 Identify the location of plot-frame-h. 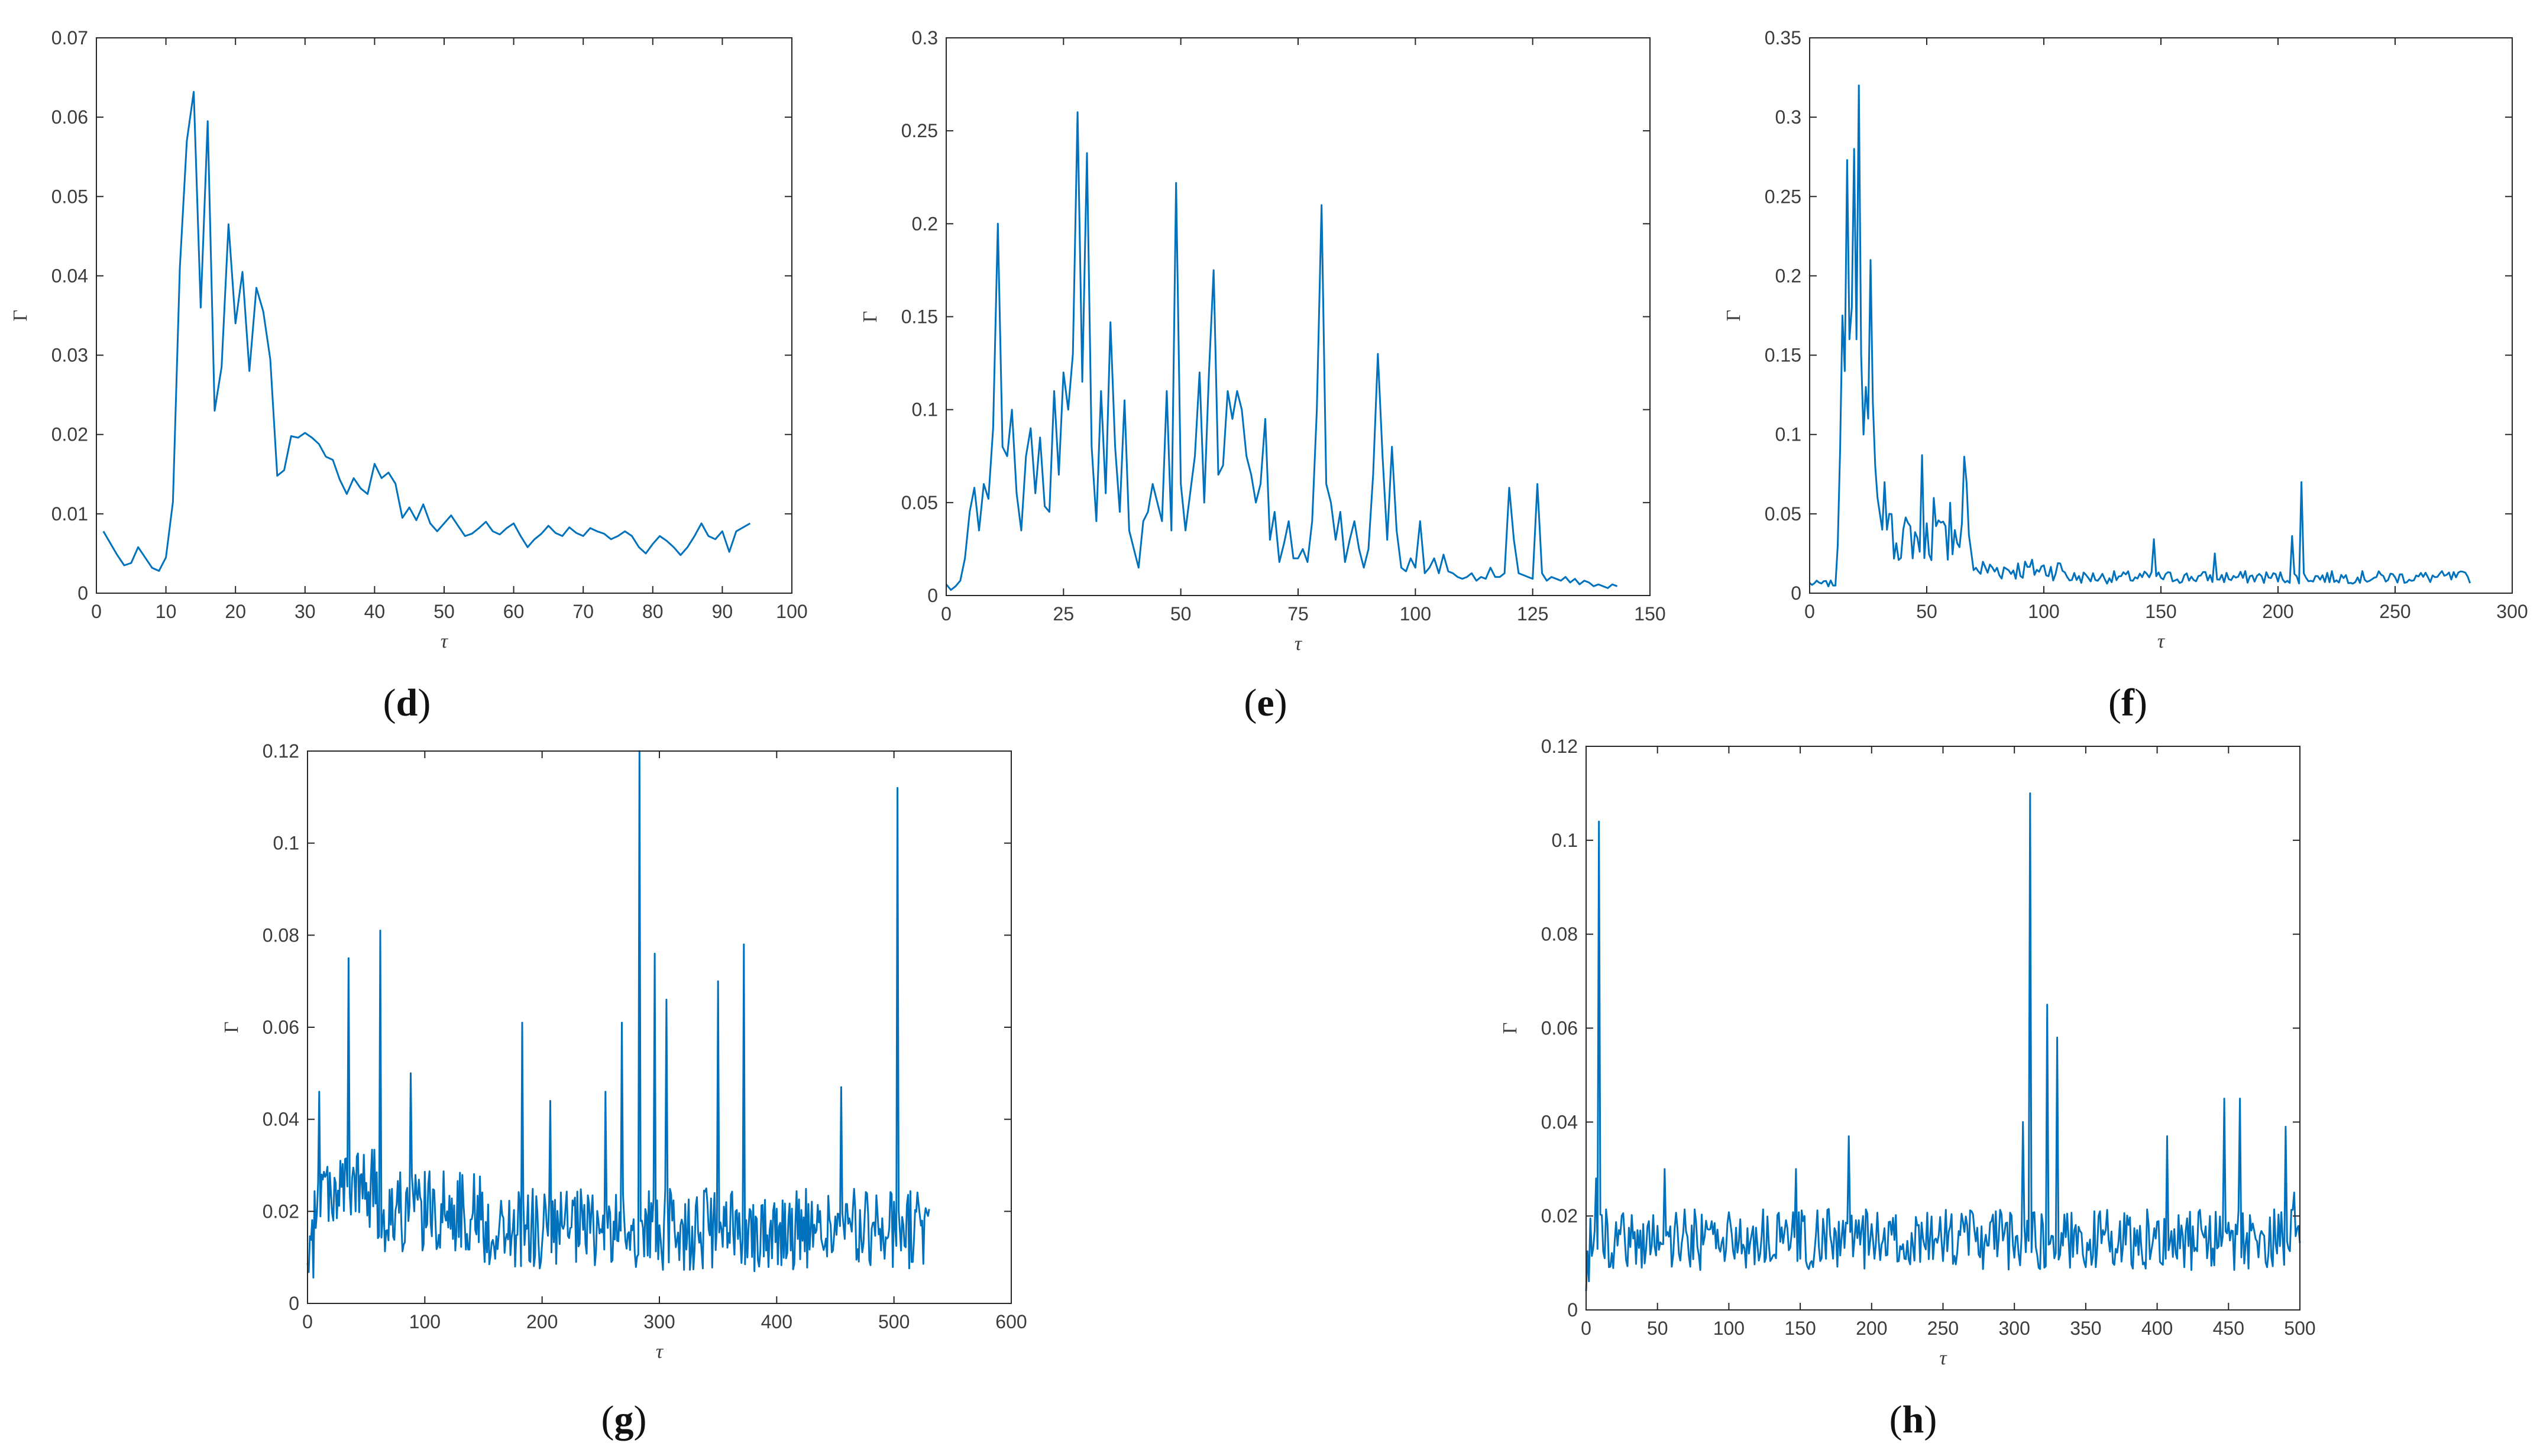
(1943, 1028).